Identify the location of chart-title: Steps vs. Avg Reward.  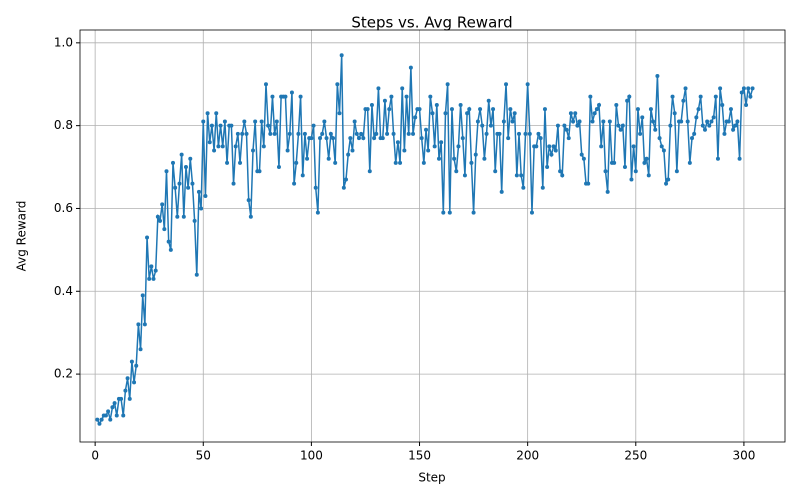
(431, 23).